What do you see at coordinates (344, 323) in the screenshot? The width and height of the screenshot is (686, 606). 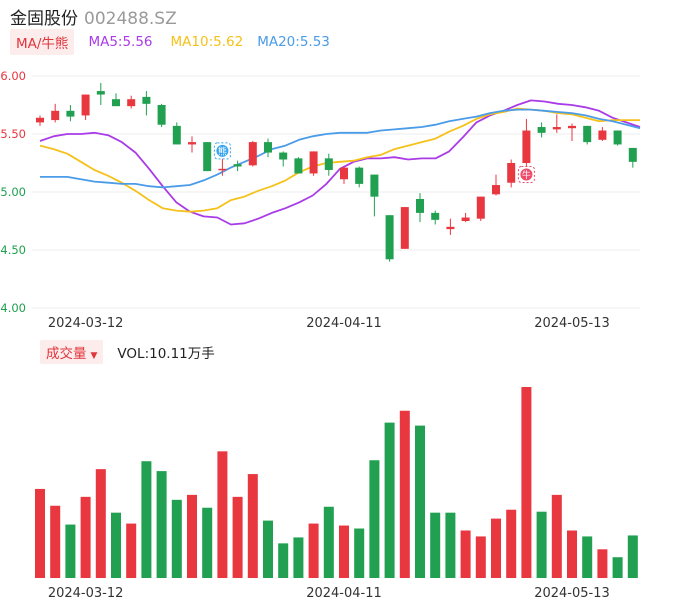 I see `x-tick-label: 2024-04-11` at bounding box center [344, 323].